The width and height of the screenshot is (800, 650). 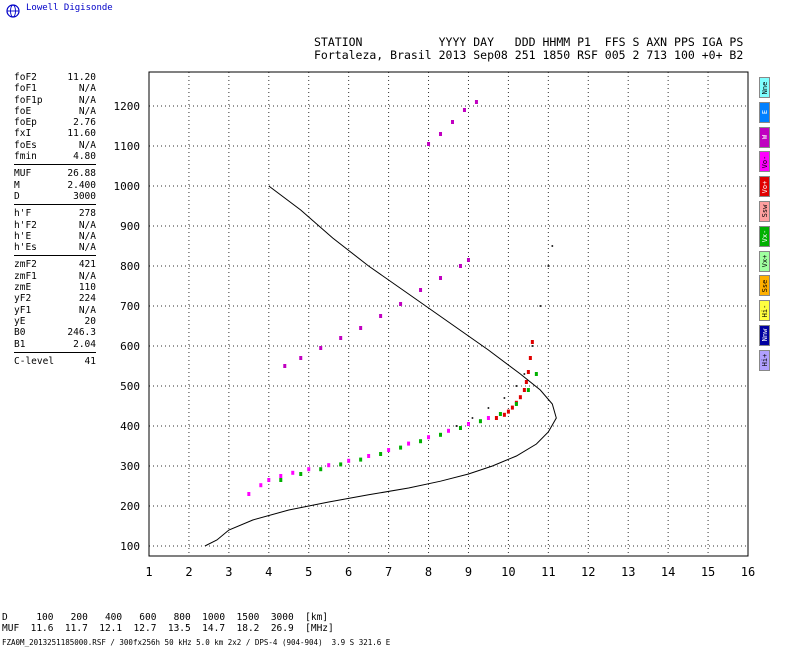 What do you see at coordinates (148, 572) in the screenshot?
I see `x-tick-label: 1` at bounding box center [148, 572].